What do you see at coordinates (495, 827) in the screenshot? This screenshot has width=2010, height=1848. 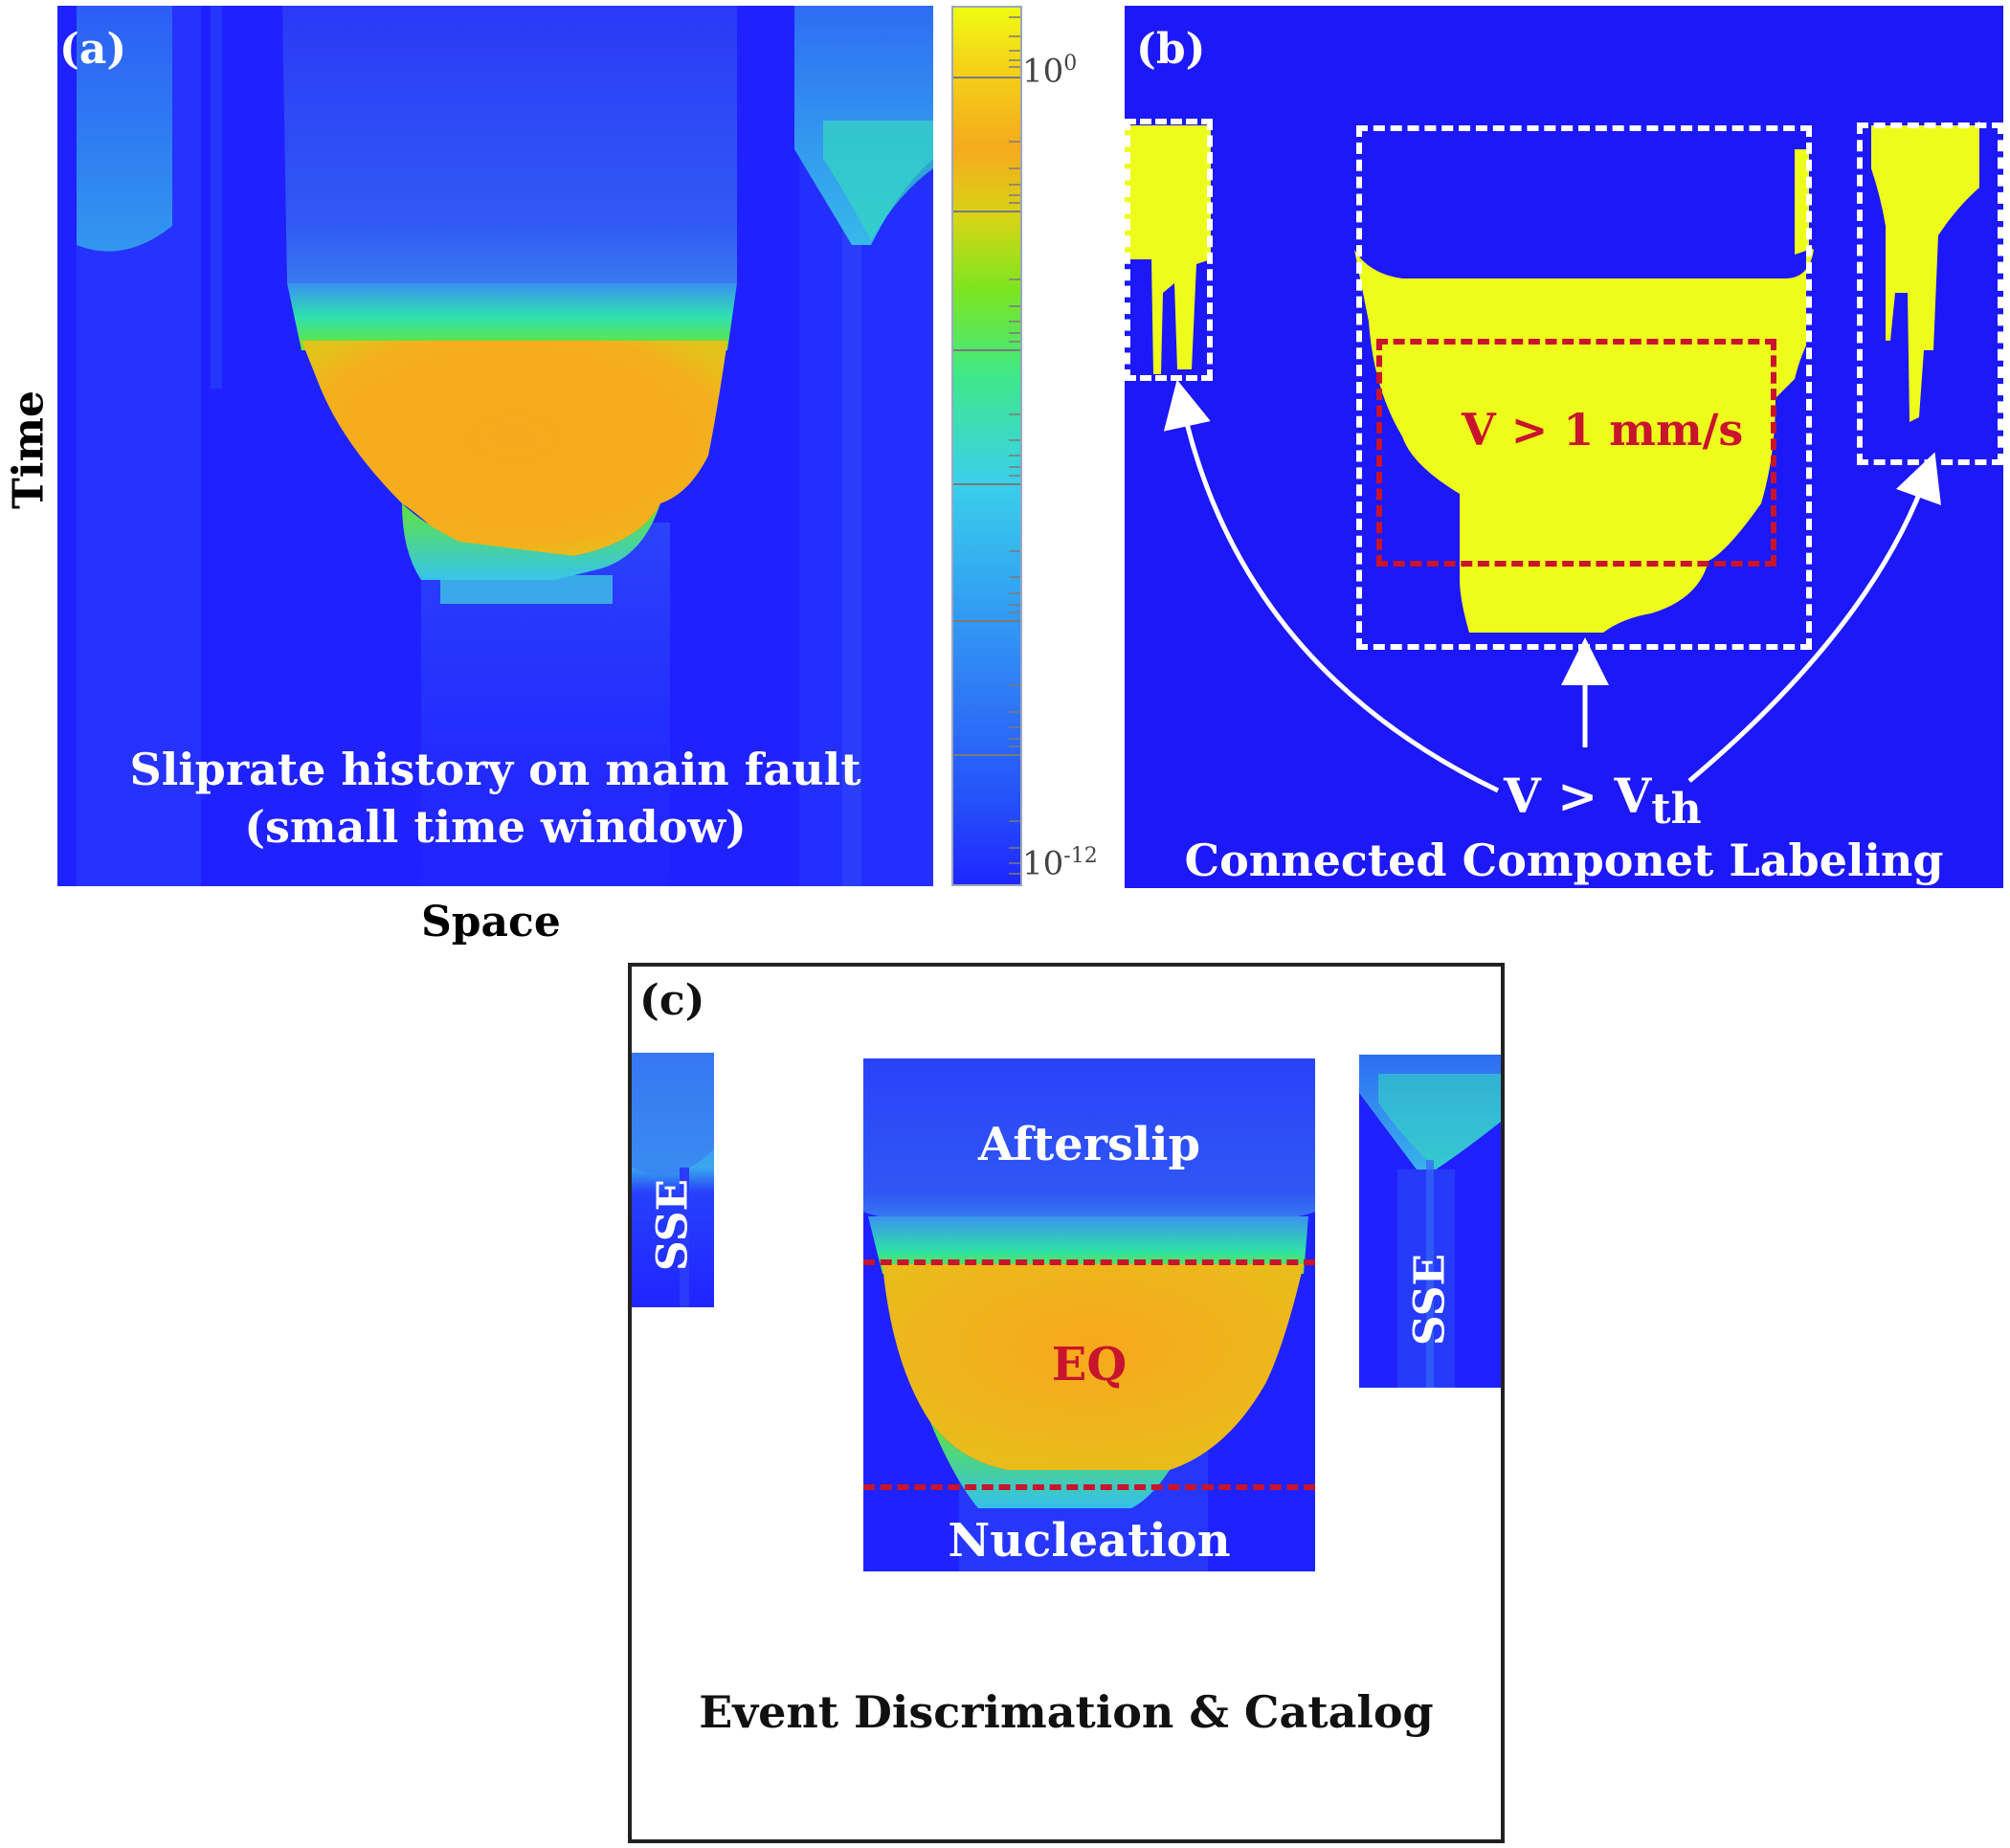 I see `panel-a-caption-line2: (small time window)` at bounding box center [495, 827].